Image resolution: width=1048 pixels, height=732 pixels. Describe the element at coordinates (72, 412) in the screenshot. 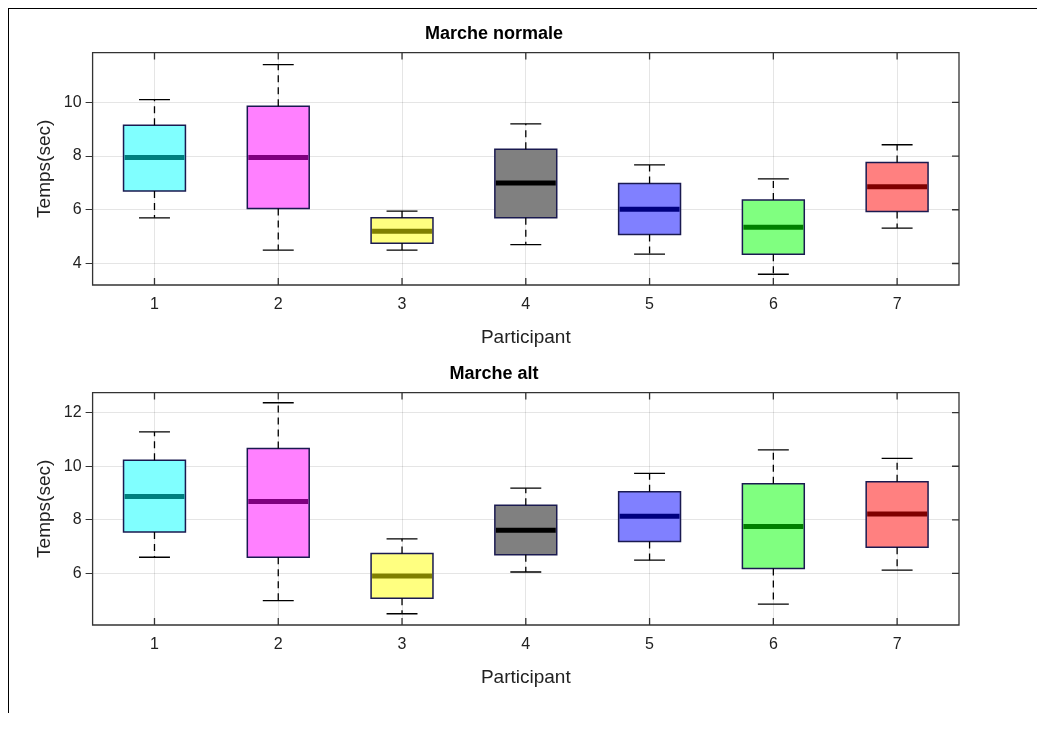

I see `y-tick-label: 12` at that location.